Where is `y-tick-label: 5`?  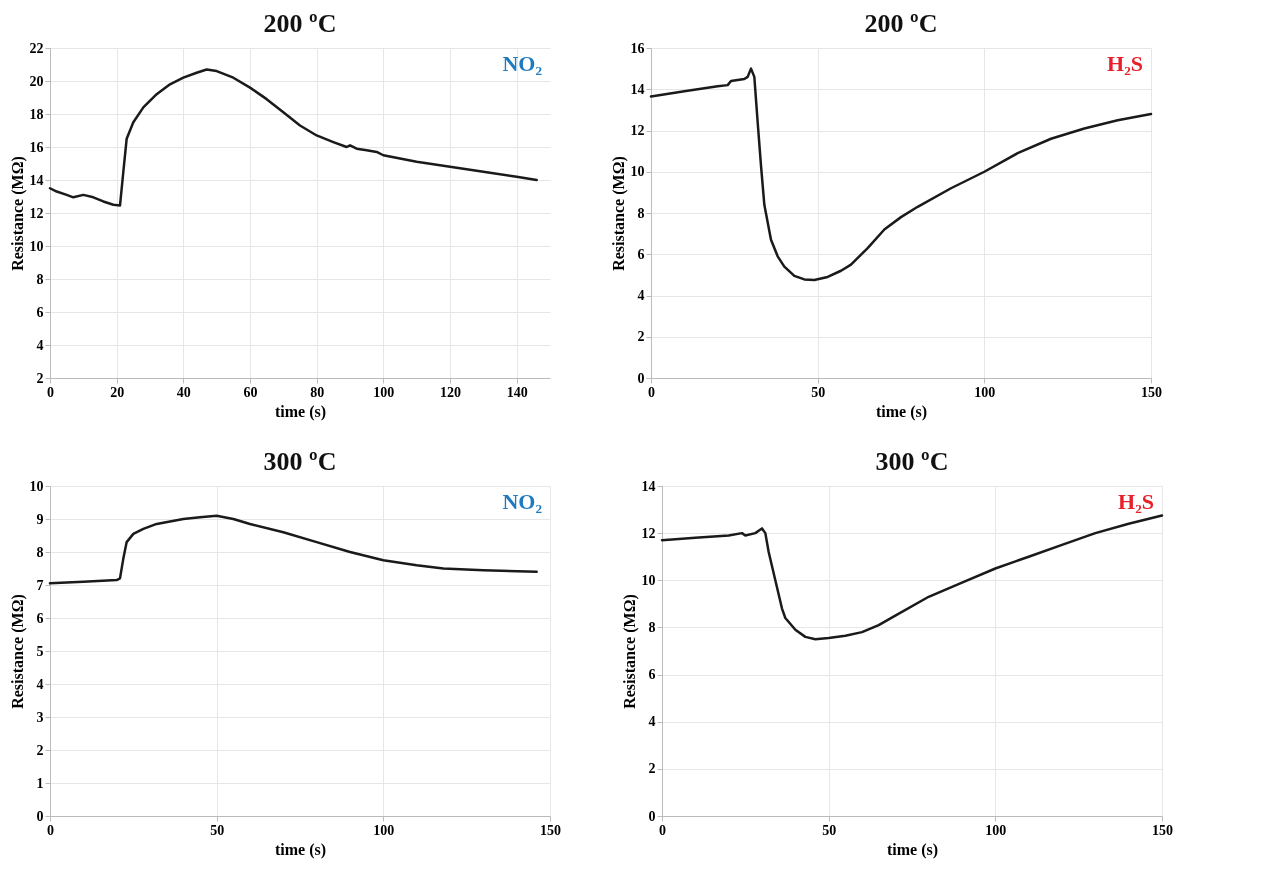
y-tick-label: 5 is located at coordinates (40, 651).